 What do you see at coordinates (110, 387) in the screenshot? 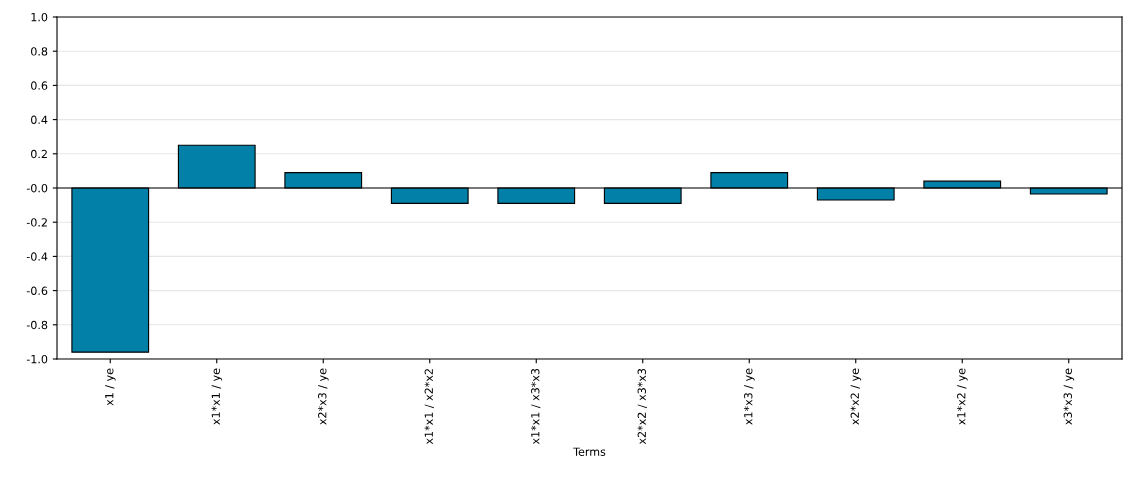
I see `x-tick-label: x1 / ye` at bounding box center [110, 387].